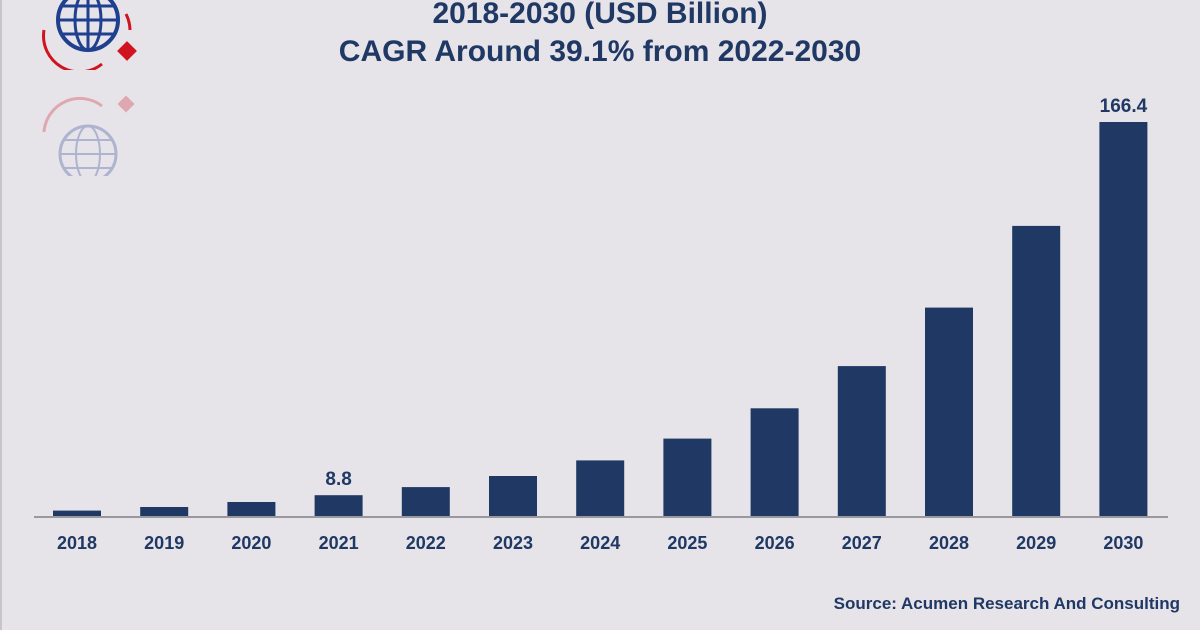 Image resolution: width=1200 pixels, height=630 pixels. I want to click on data-label-2021: 8.8, so click(338, 479).